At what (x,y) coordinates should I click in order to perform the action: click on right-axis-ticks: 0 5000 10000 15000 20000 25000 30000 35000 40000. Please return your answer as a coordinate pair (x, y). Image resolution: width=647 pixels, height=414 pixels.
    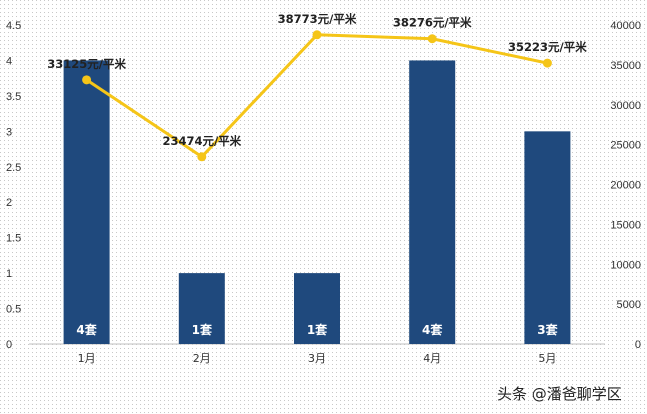
    Looking at the image, I should click on (625, 185).